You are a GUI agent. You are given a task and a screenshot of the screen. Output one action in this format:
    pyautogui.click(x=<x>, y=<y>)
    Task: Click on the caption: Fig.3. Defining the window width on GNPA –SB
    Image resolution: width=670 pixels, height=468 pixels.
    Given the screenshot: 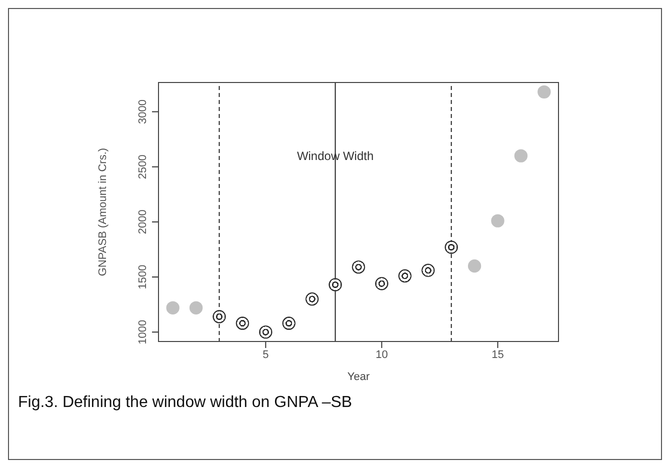 What is the action you would take?
    pyautogui.click(x=185, y=403)
    